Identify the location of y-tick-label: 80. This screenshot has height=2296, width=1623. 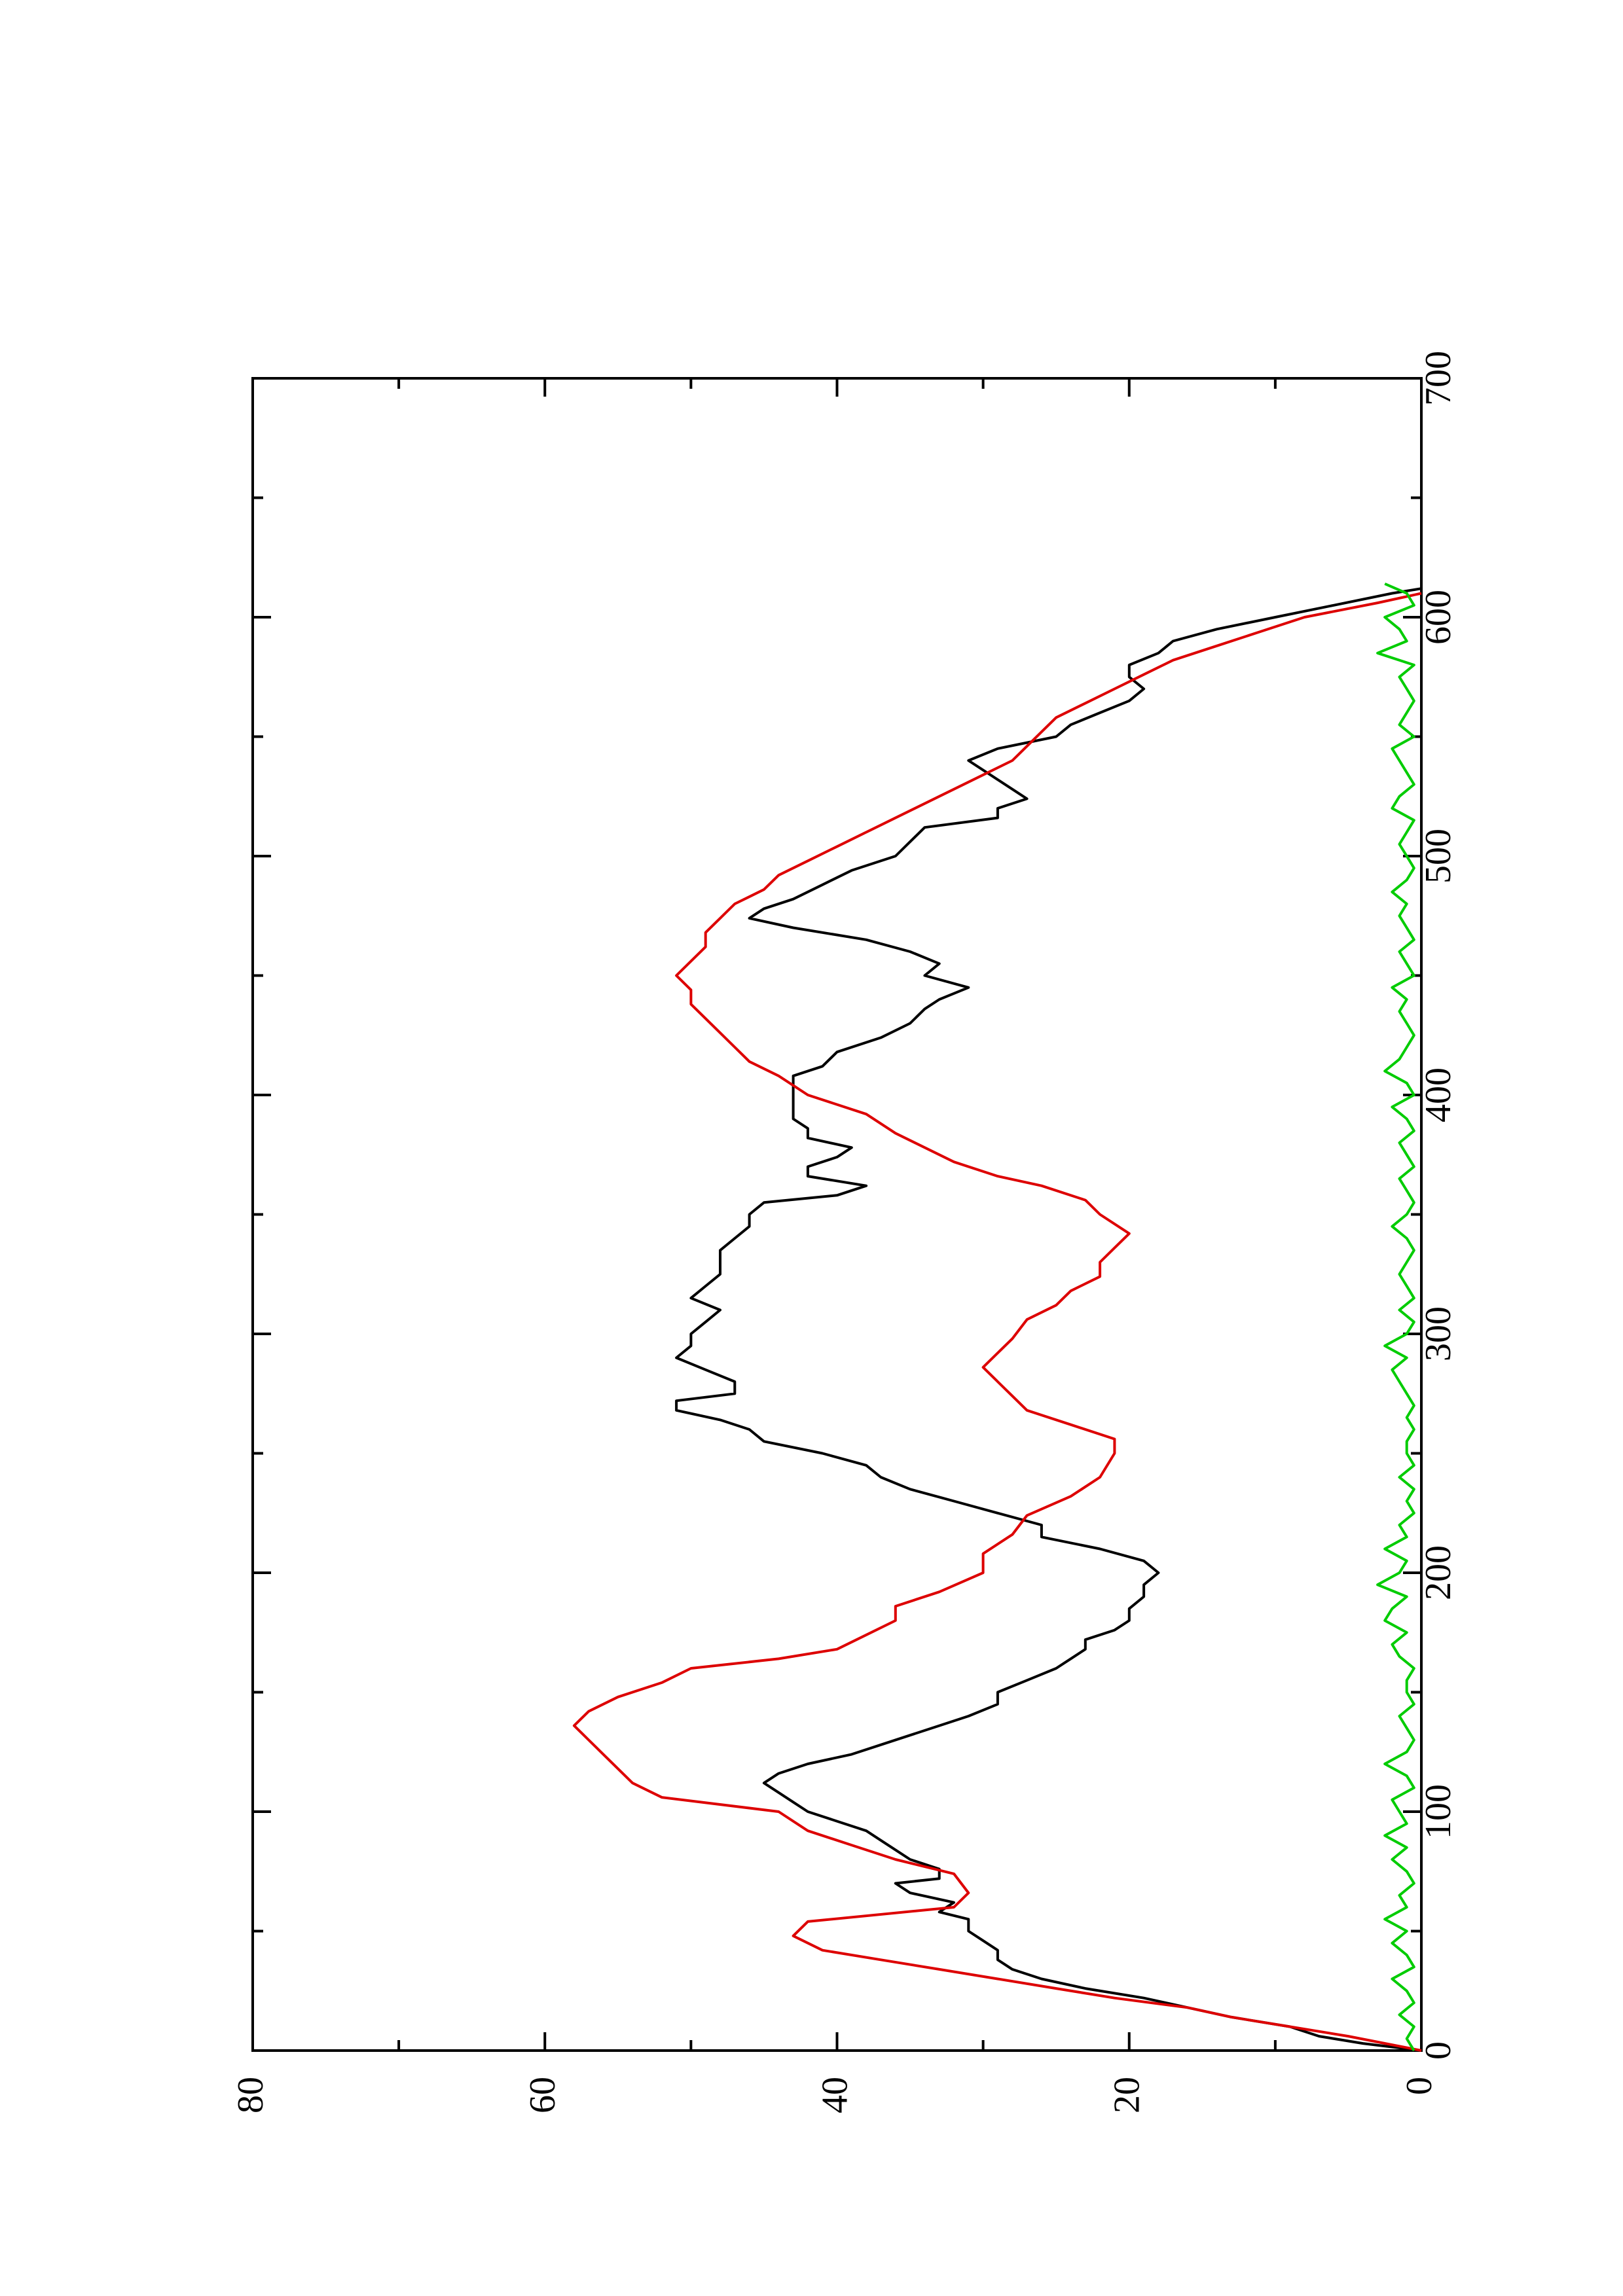
(250, 2095).